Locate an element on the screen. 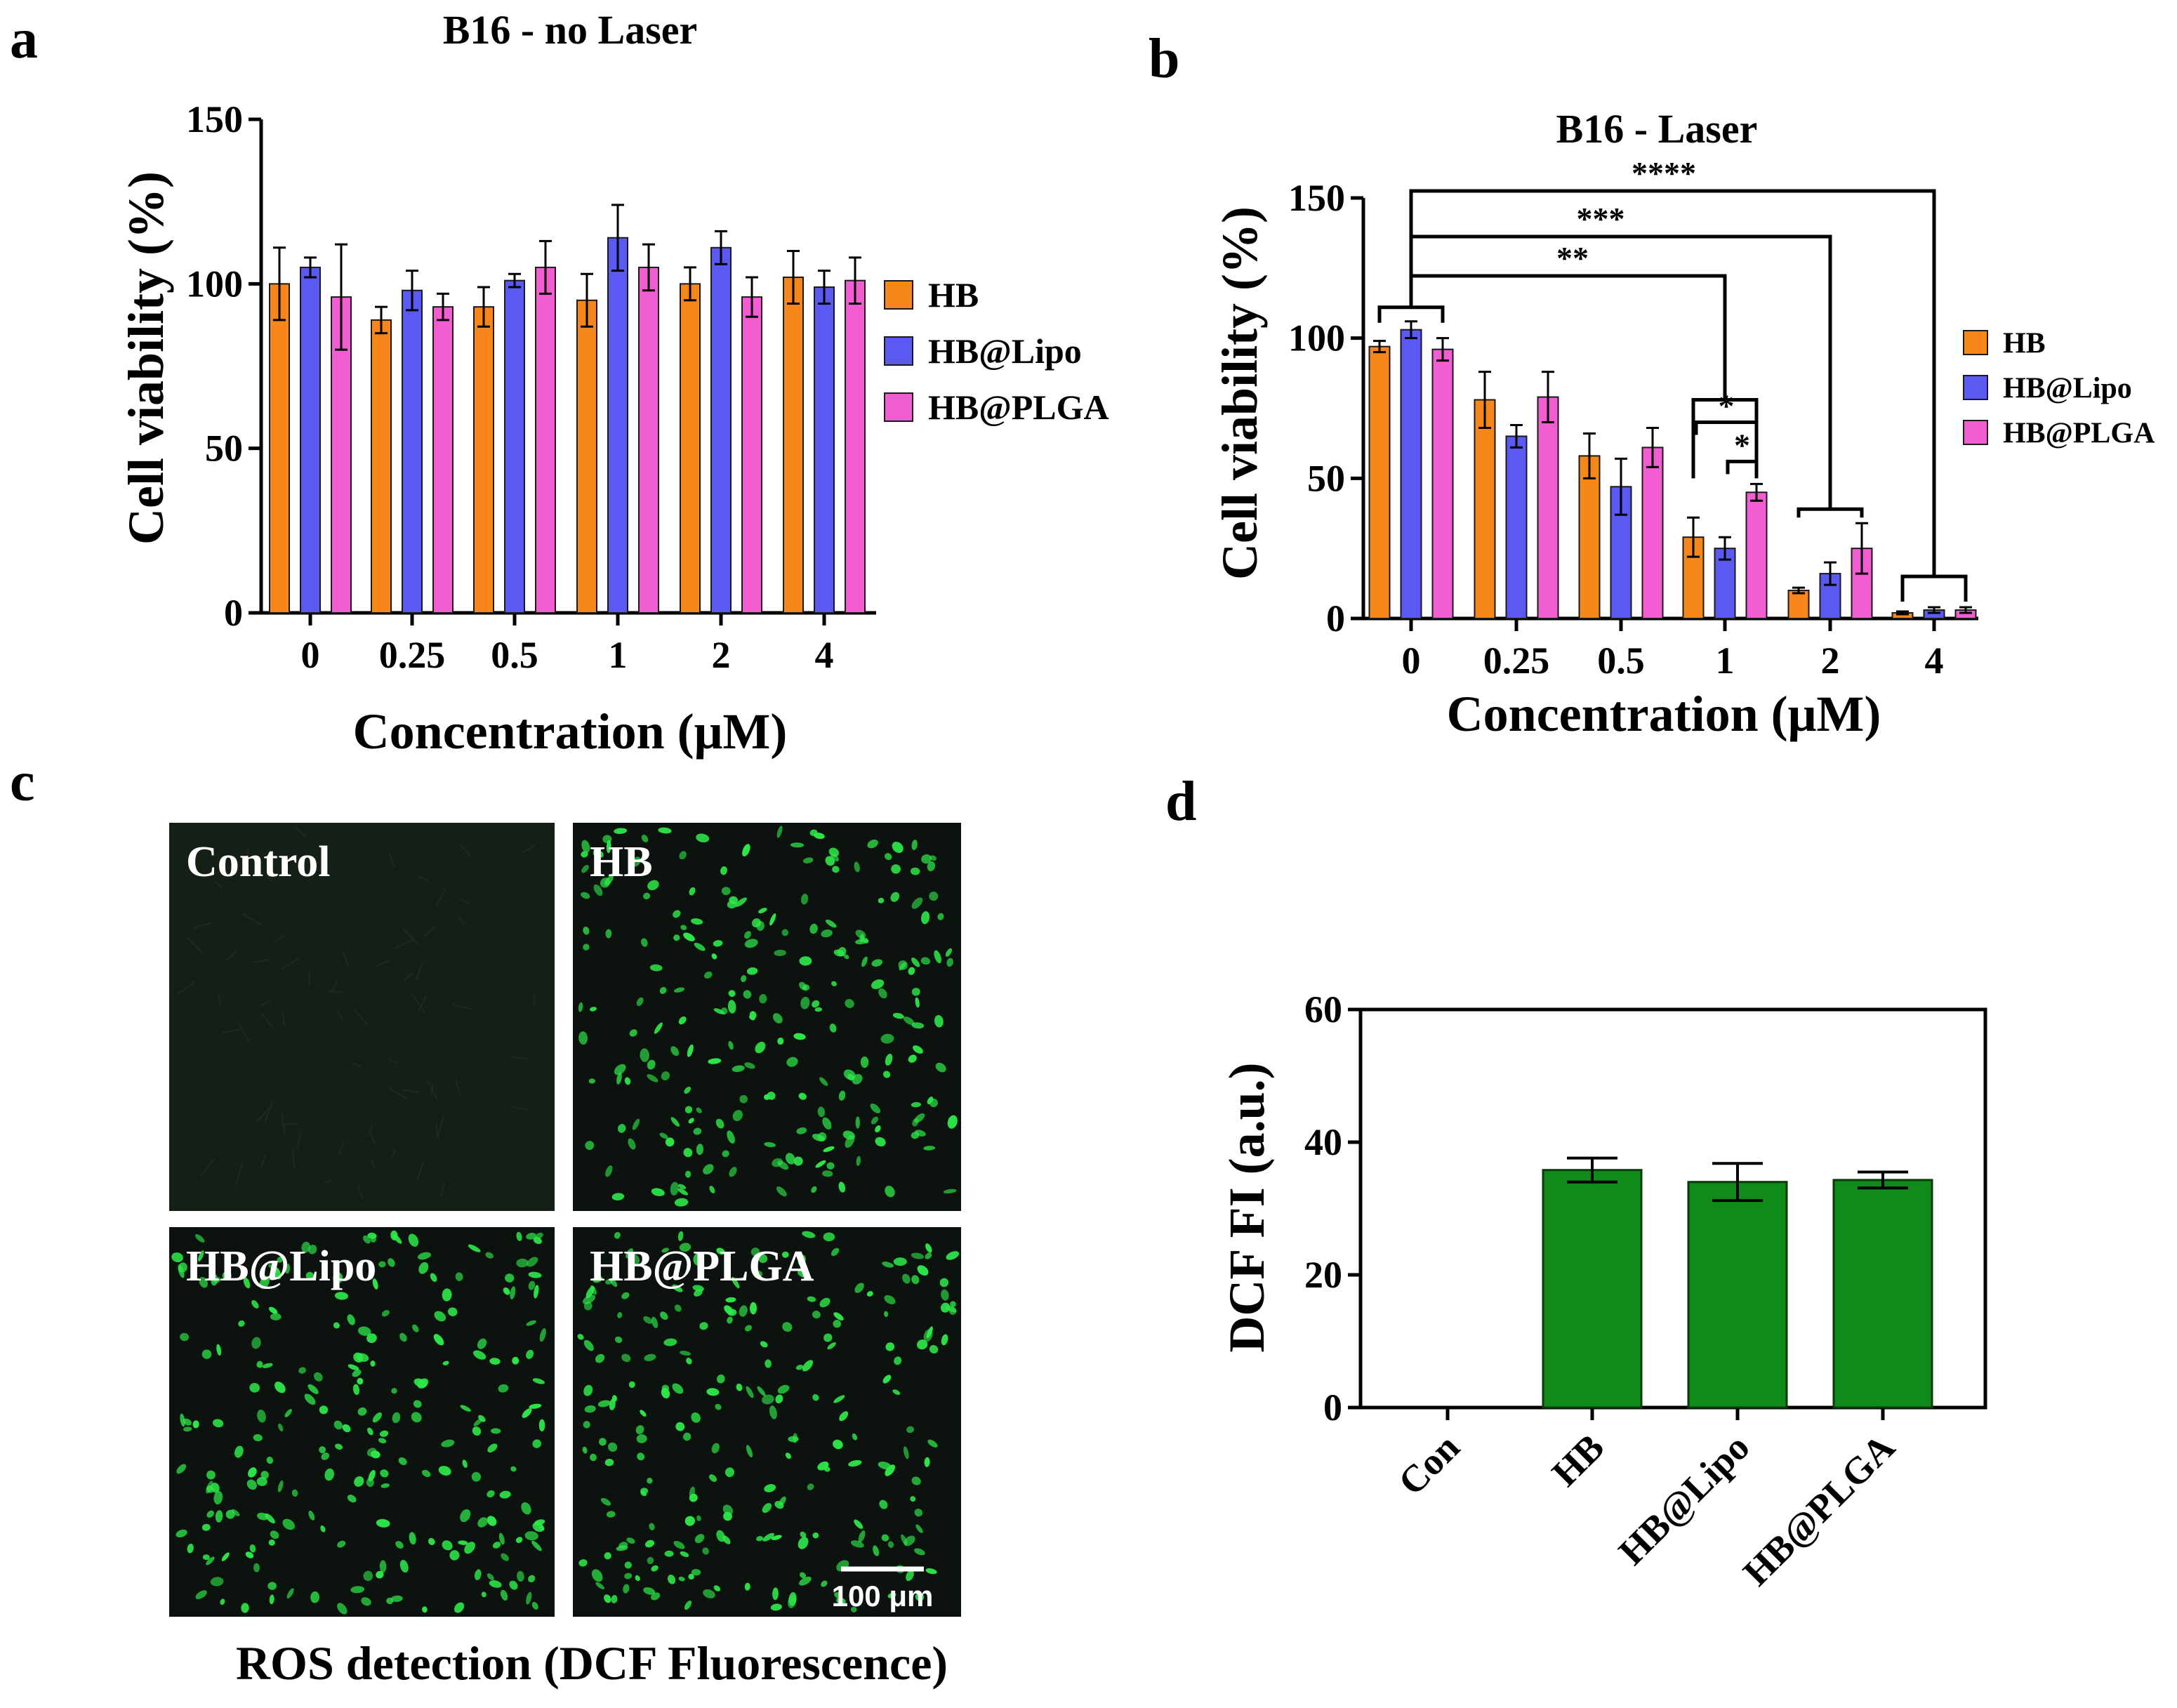  chartA-bar-HB@PLGA-2 is located at coordinates (751, 455).